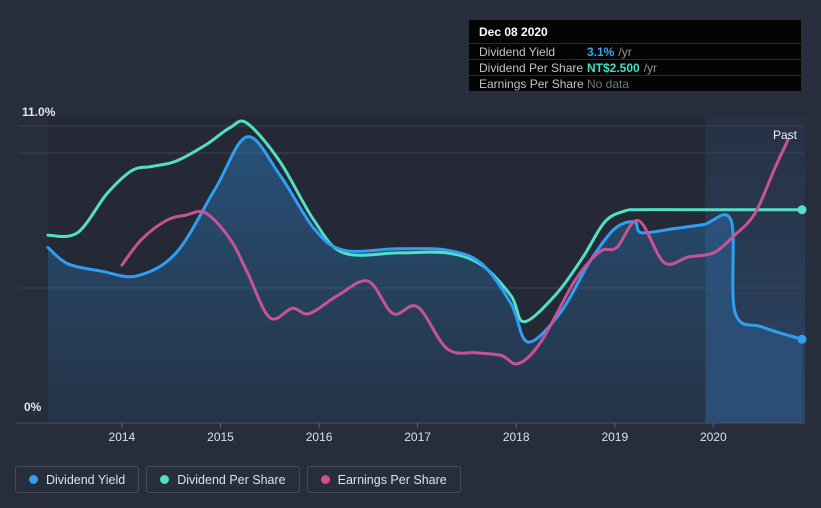  I want to click on dividend-per-share-end-dot, so click(802, 210).